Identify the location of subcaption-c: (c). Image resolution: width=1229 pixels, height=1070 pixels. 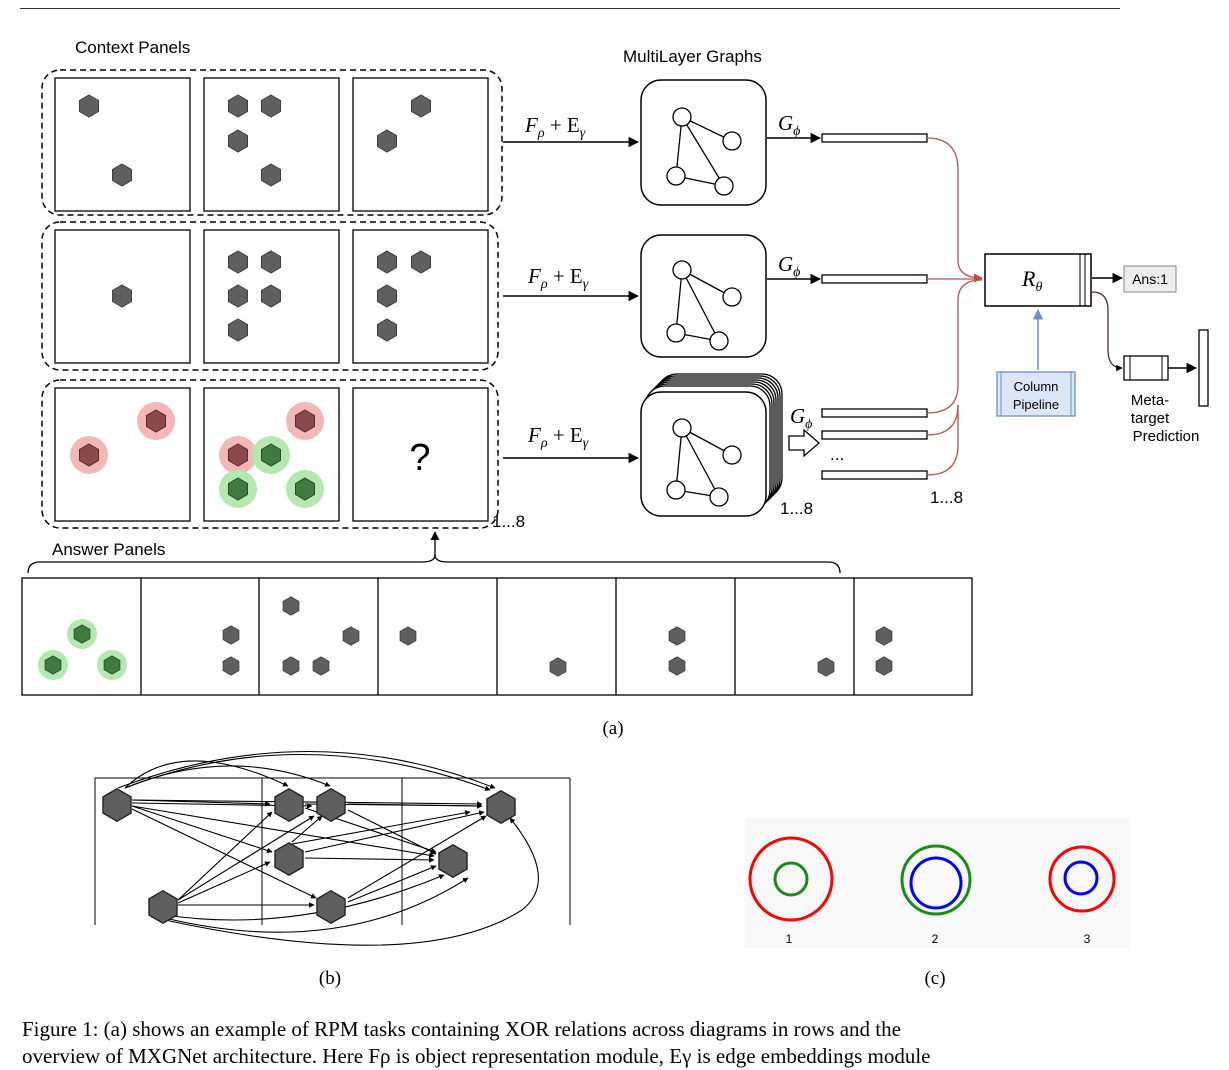
(934, 978).